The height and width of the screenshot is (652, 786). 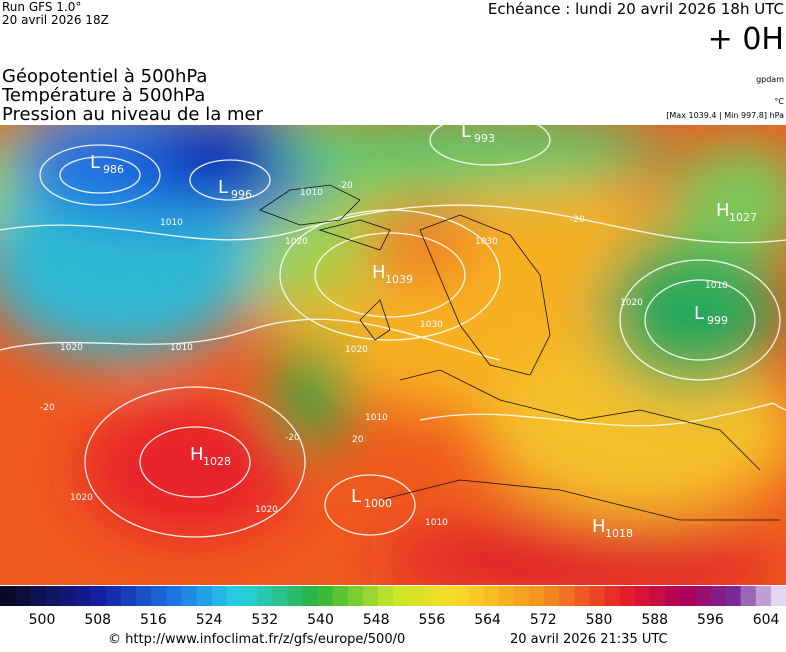 I want to click on center-value: 1039, so click(x=399, y=279).